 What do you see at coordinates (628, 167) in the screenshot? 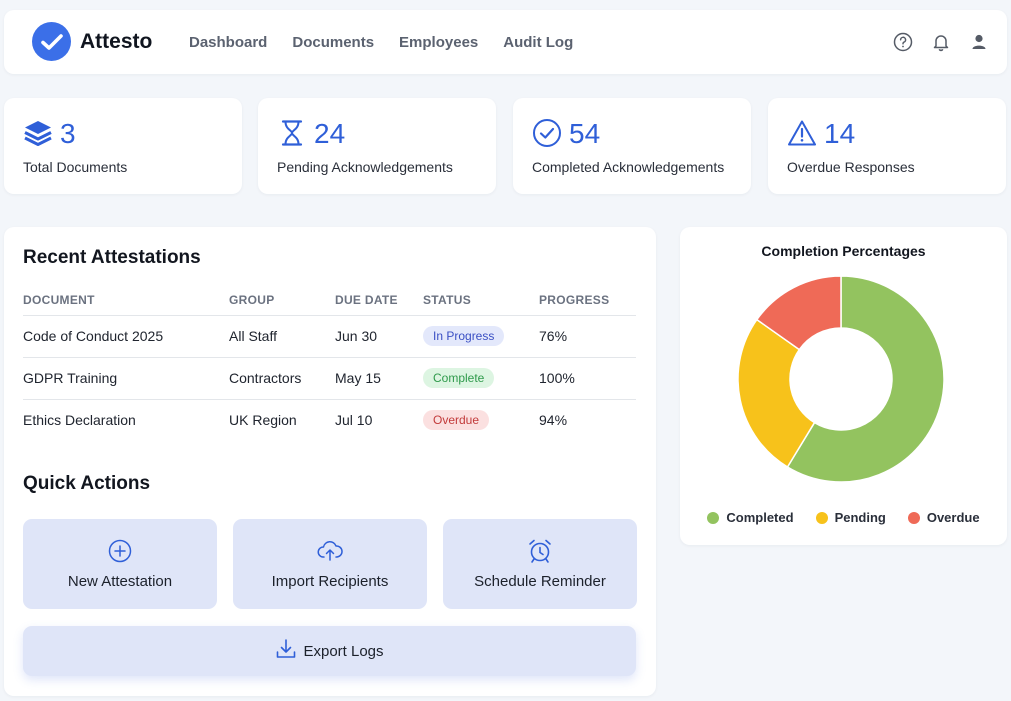
I see `stat-label: Completed Acknowledgements` at bounding box center [628, 167].